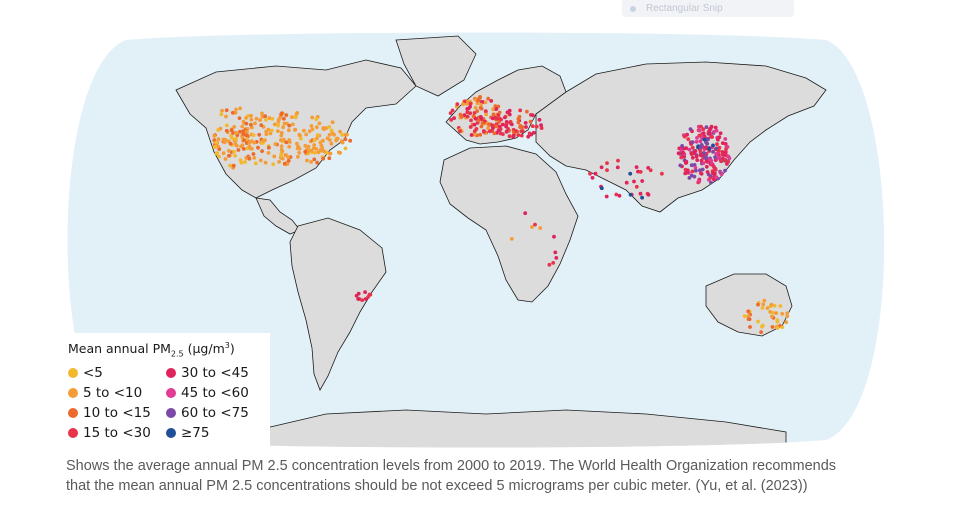 Image resolution: width=955 pixels, height=530 pixels. I want to click on snip-tool-chip: Rectangular Snip, so click(708, 8).